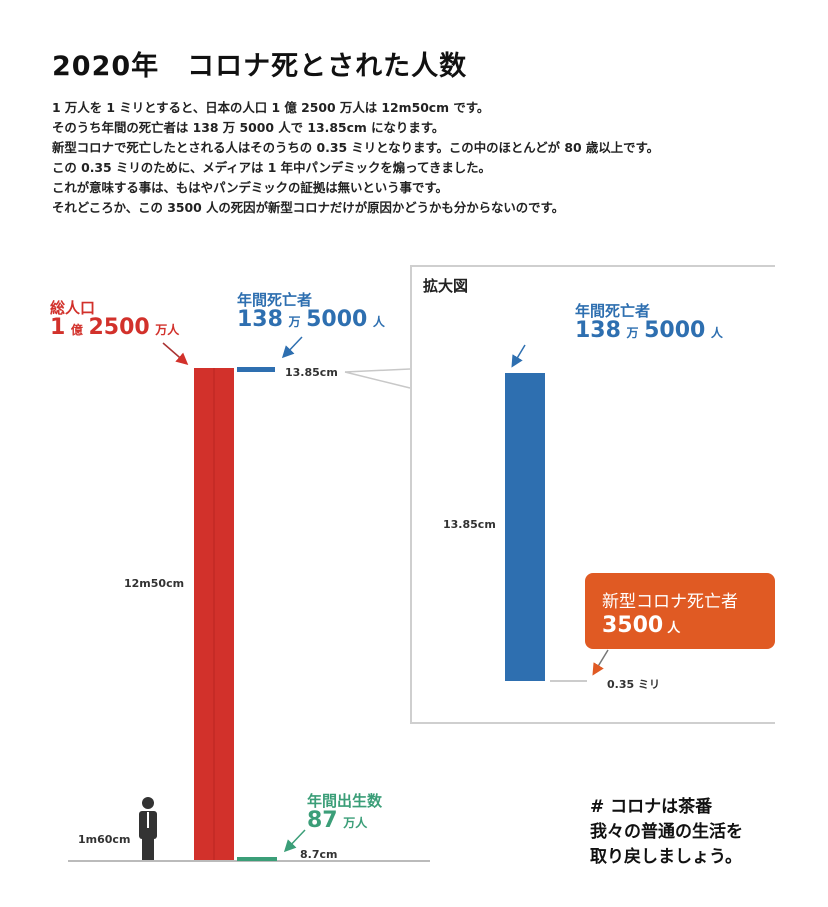  Describe the element at coordinates (73, 308) in the screenshot. I see `population-title: 総人口` at that location.